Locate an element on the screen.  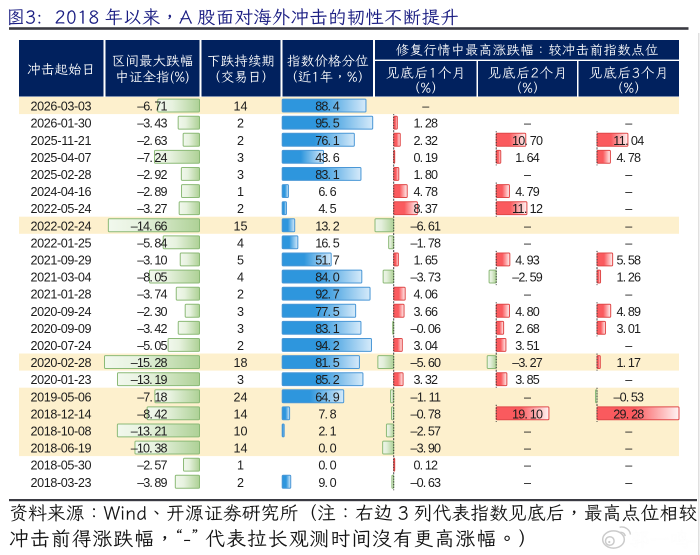
svg-text: –3. 74 is located at coordinates (152, 295).